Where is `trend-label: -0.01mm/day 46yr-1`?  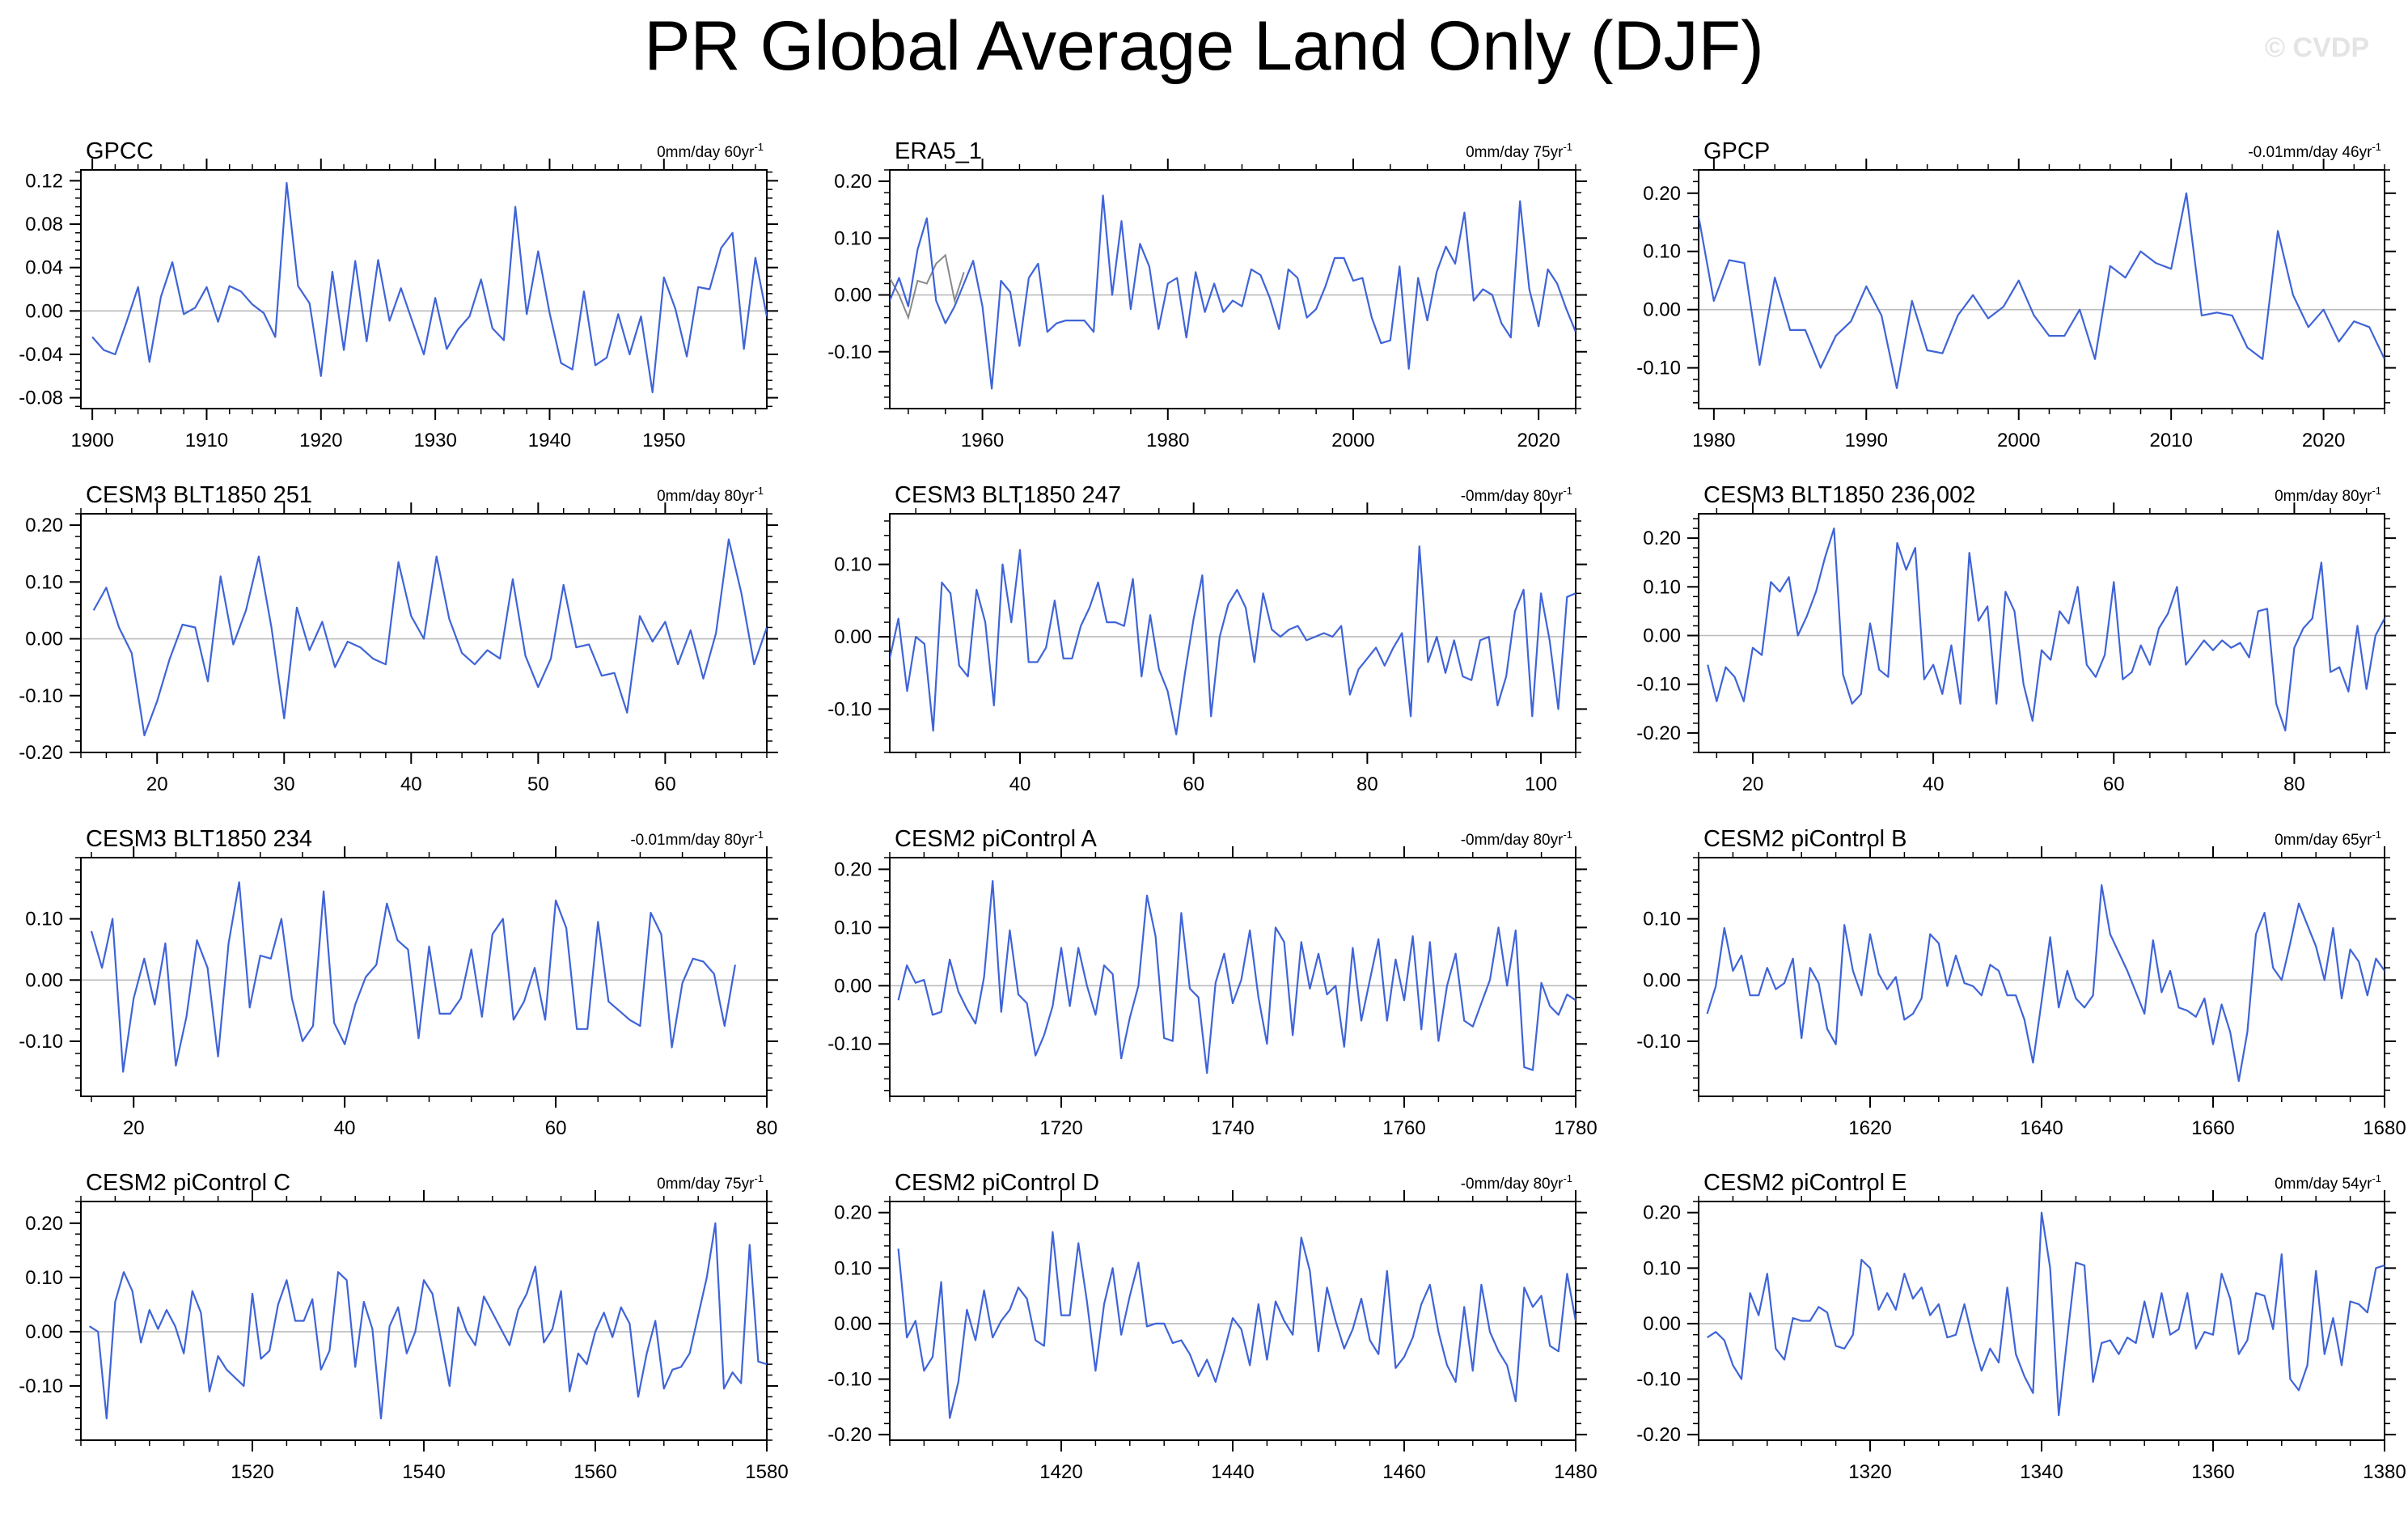
trend-label: -0.01mm/day 46yr-1 is located at coordinates (2314, 151).